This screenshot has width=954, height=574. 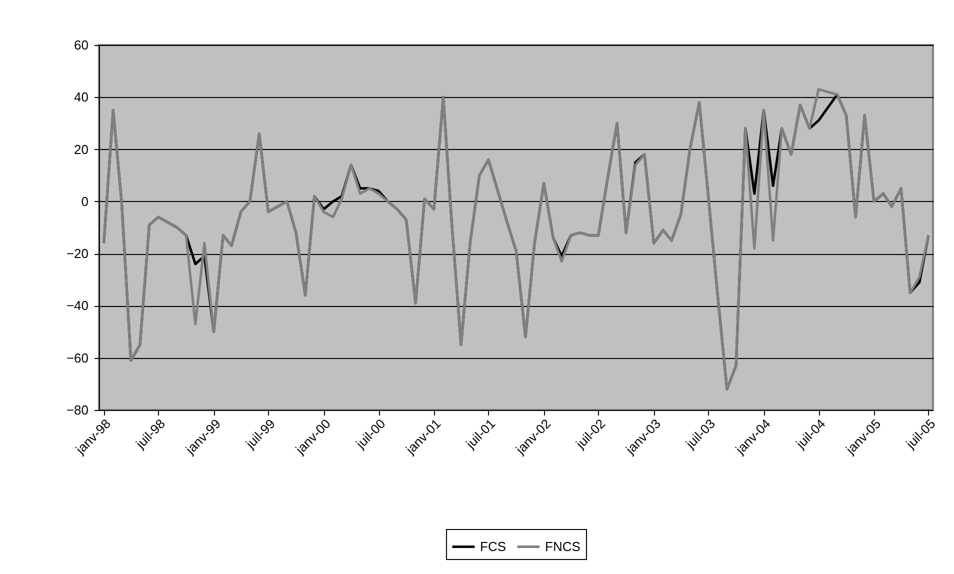 I want to click on legend-label: FCS, so click(x=493, y=546).